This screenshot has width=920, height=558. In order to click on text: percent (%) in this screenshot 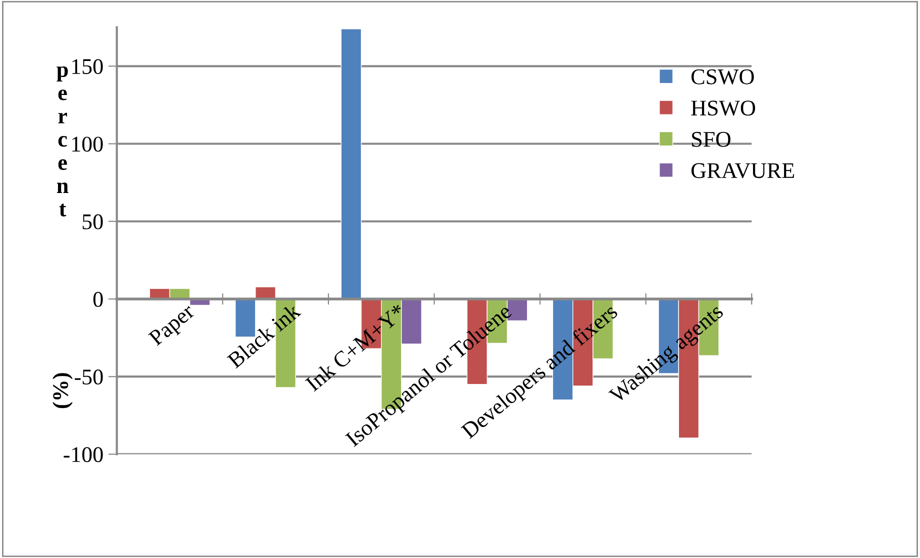, I will do `click(62, 237)`.